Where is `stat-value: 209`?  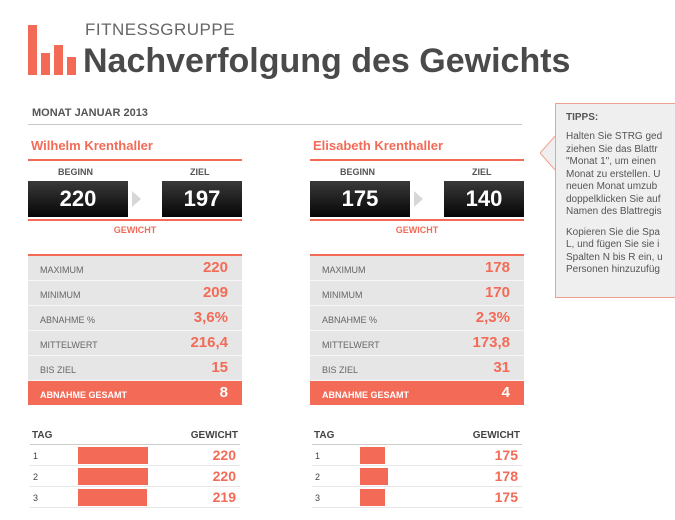
stat-value: 209 is located at coordinates (215, 292).